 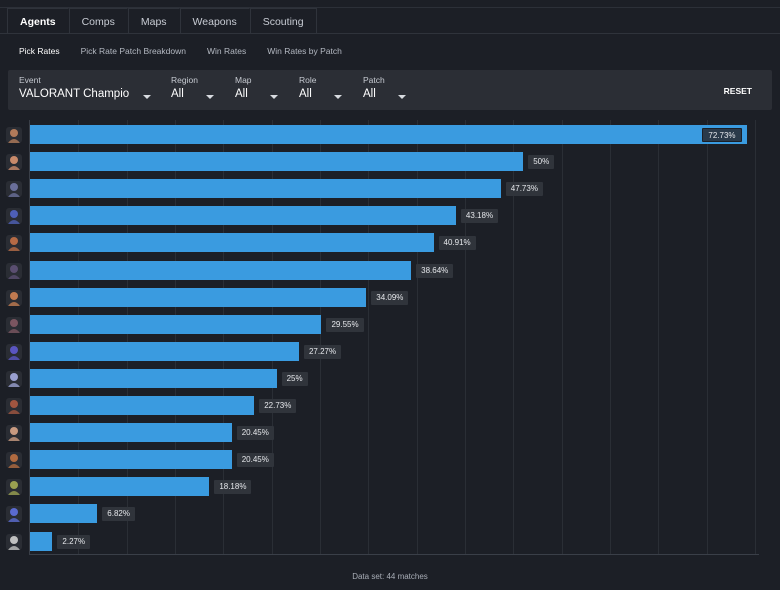 What do you see at coordinates (394, 554) in the screenshot?
I see `x-axis-line` at bounding box center [394, 554].